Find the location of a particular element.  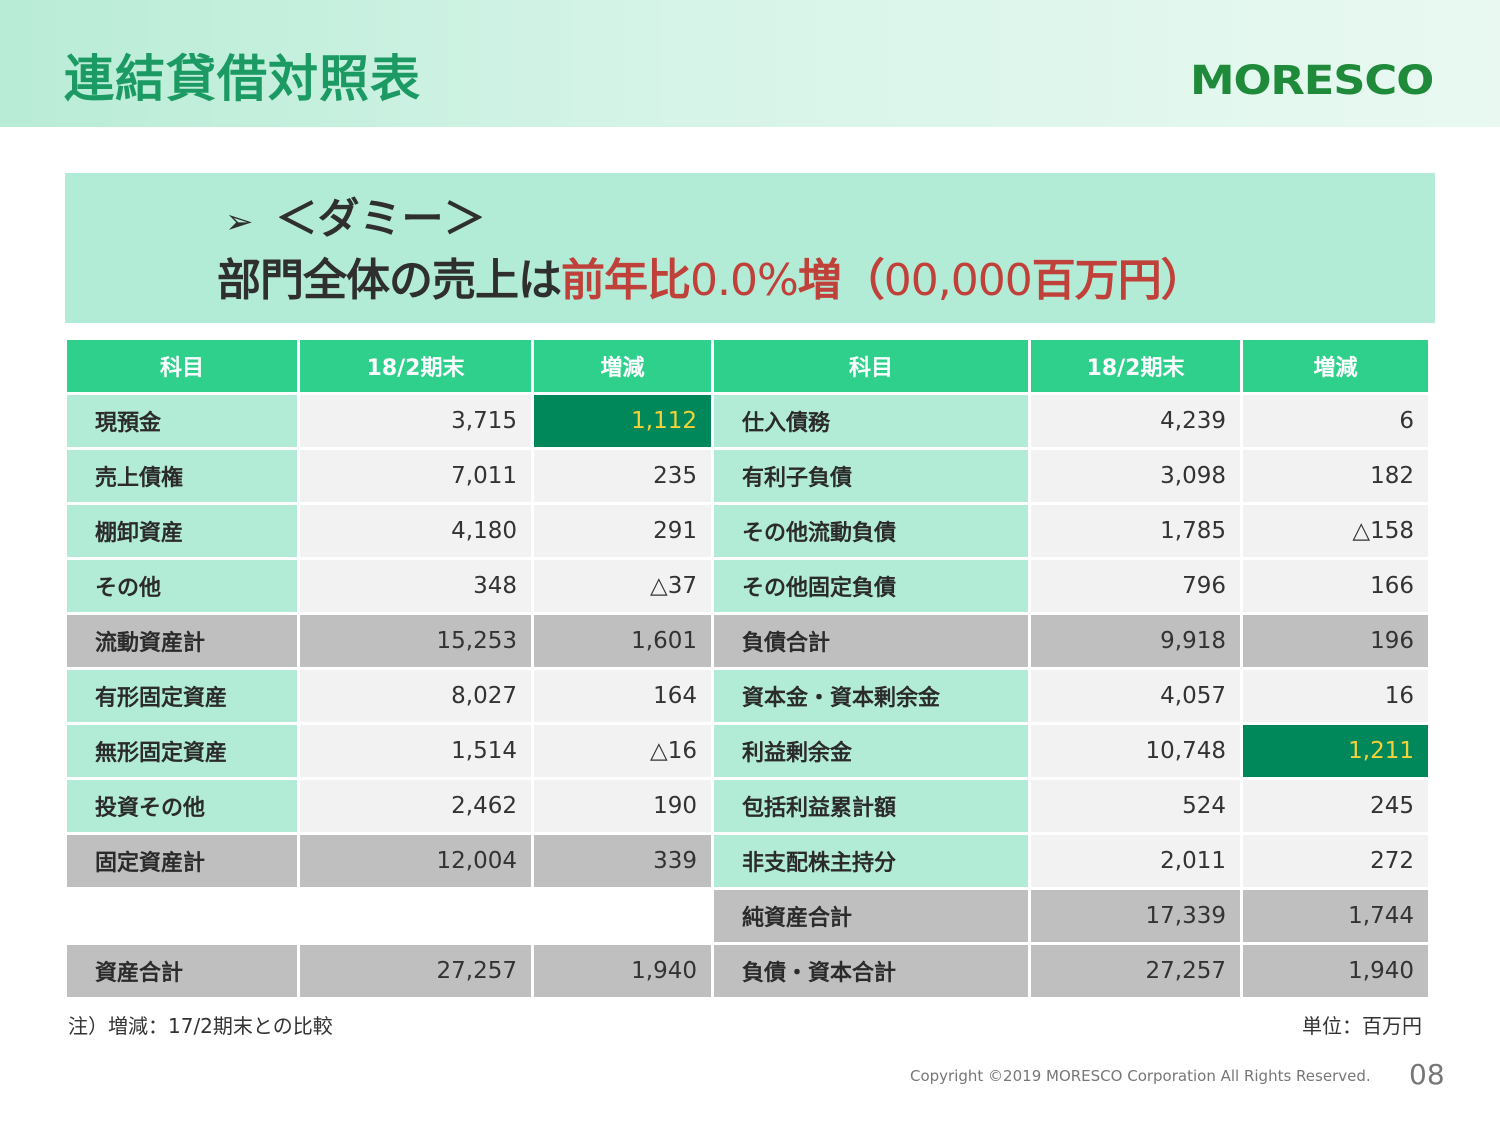

asset-item: その他 is located at coordinates (182, 586).